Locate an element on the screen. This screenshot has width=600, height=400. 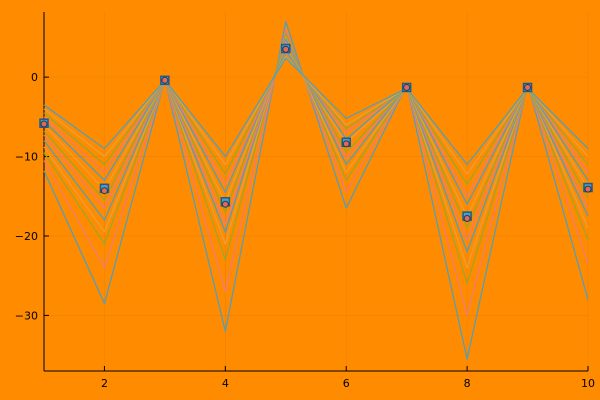
x-tick-label: 2 is located at coordinates (104, 383).